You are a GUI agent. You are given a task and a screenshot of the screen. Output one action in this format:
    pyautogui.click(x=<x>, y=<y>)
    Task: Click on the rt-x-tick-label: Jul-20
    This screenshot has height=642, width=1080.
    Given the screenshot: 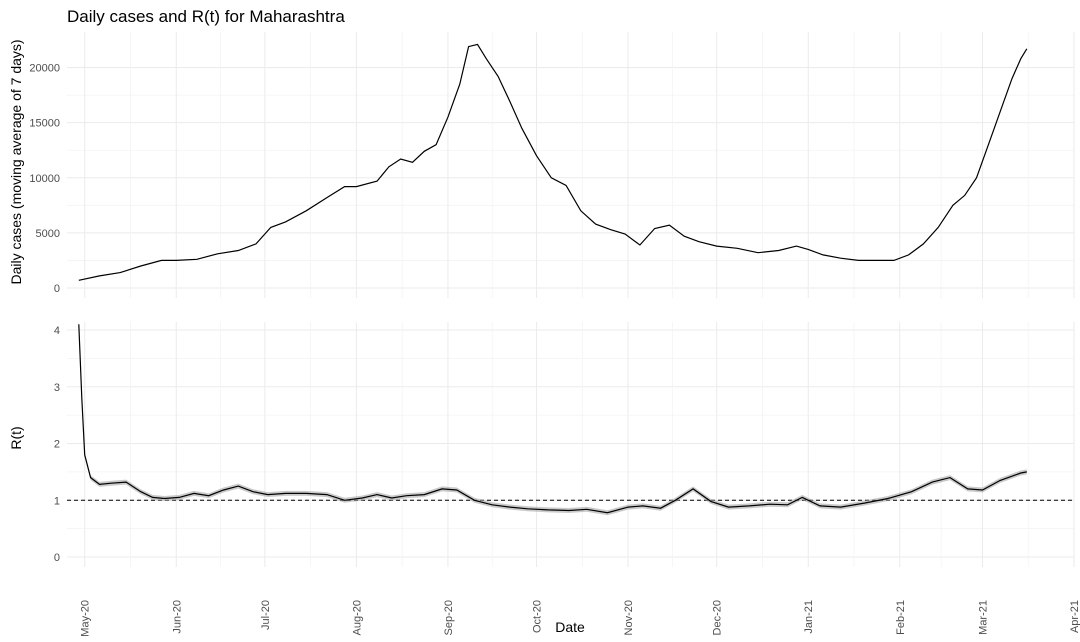 What is the action you would take?
    pyautogui.click(x=266, y=615)
    